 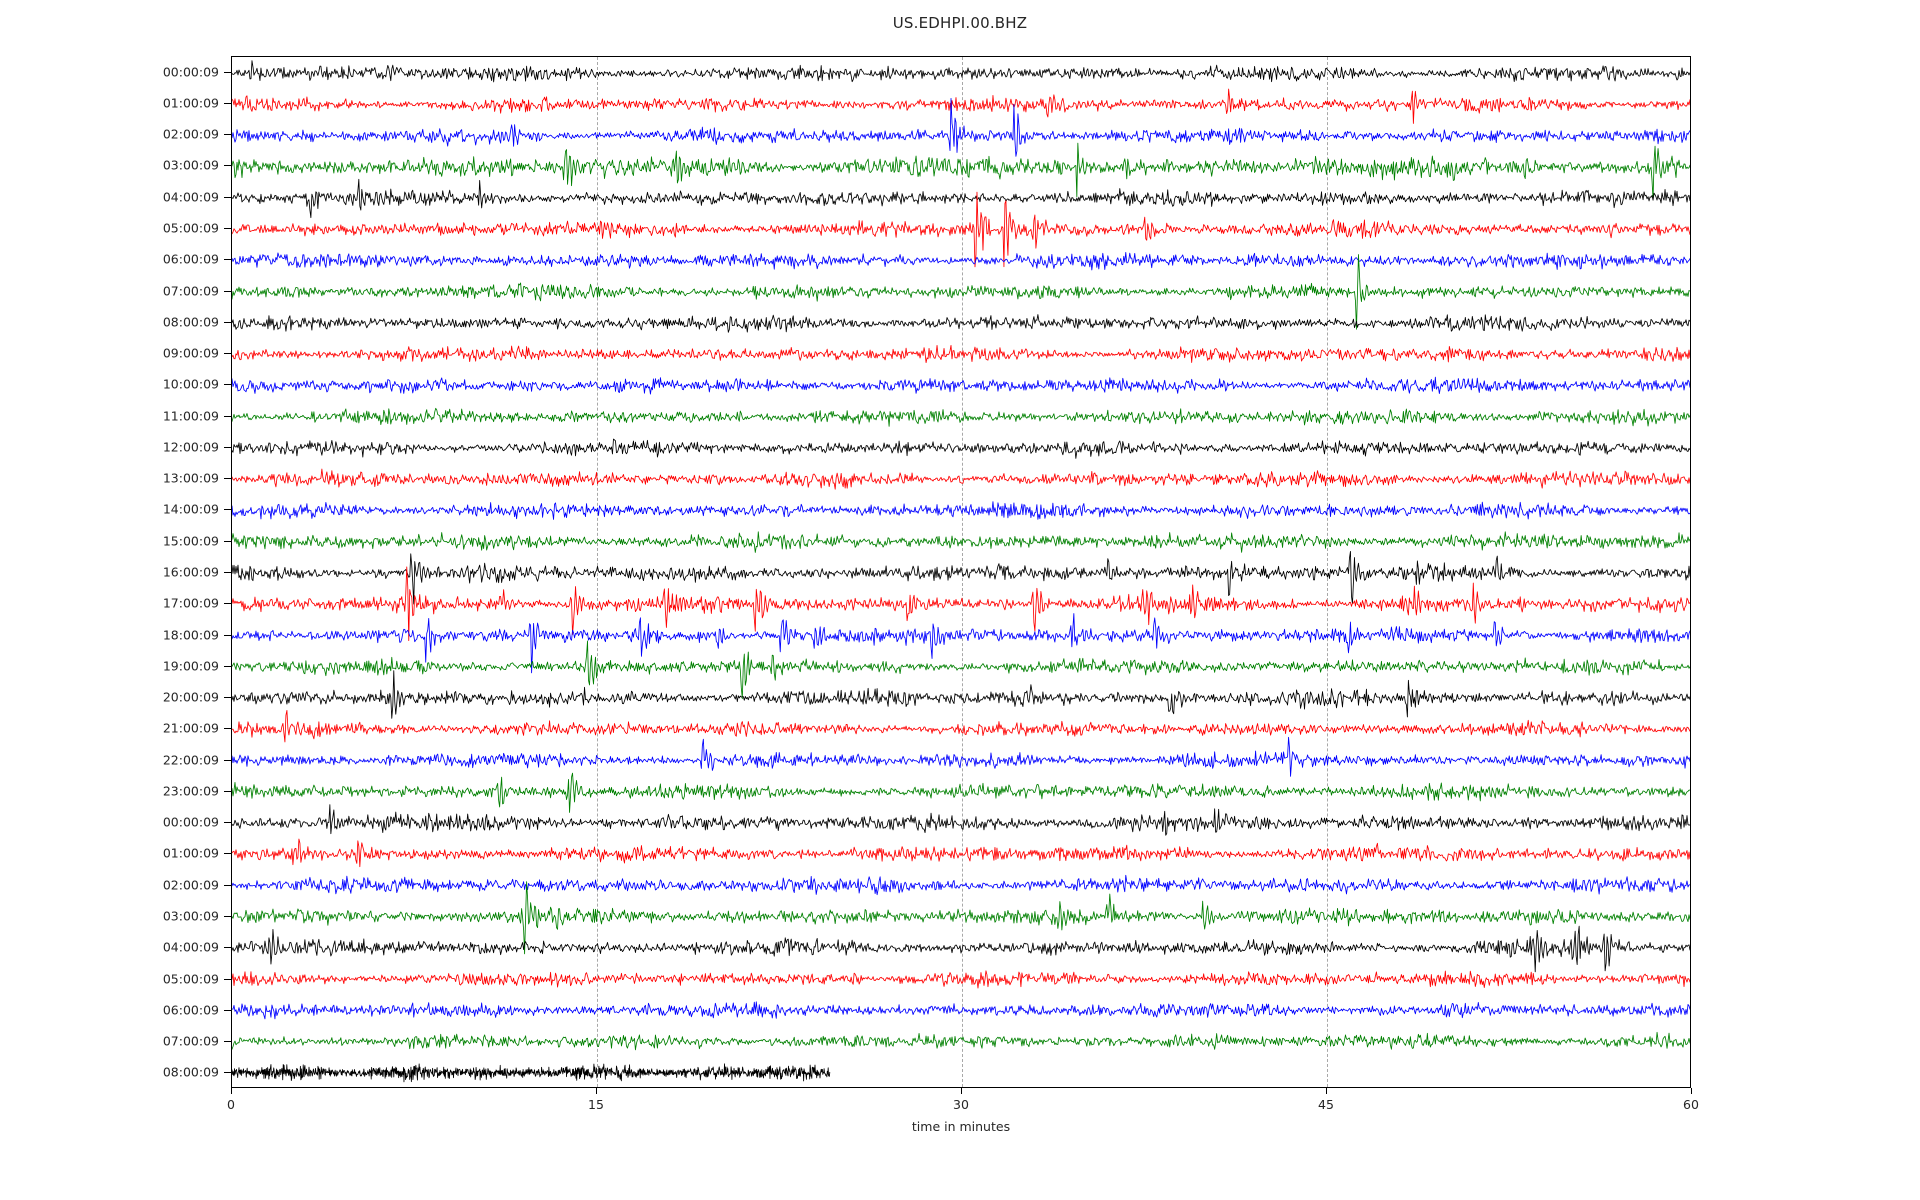 What do you see at coordinates (190, 165) in the screenshot?
I see `y-tick-label: 03:00:09` at bounding box center [190, 165].